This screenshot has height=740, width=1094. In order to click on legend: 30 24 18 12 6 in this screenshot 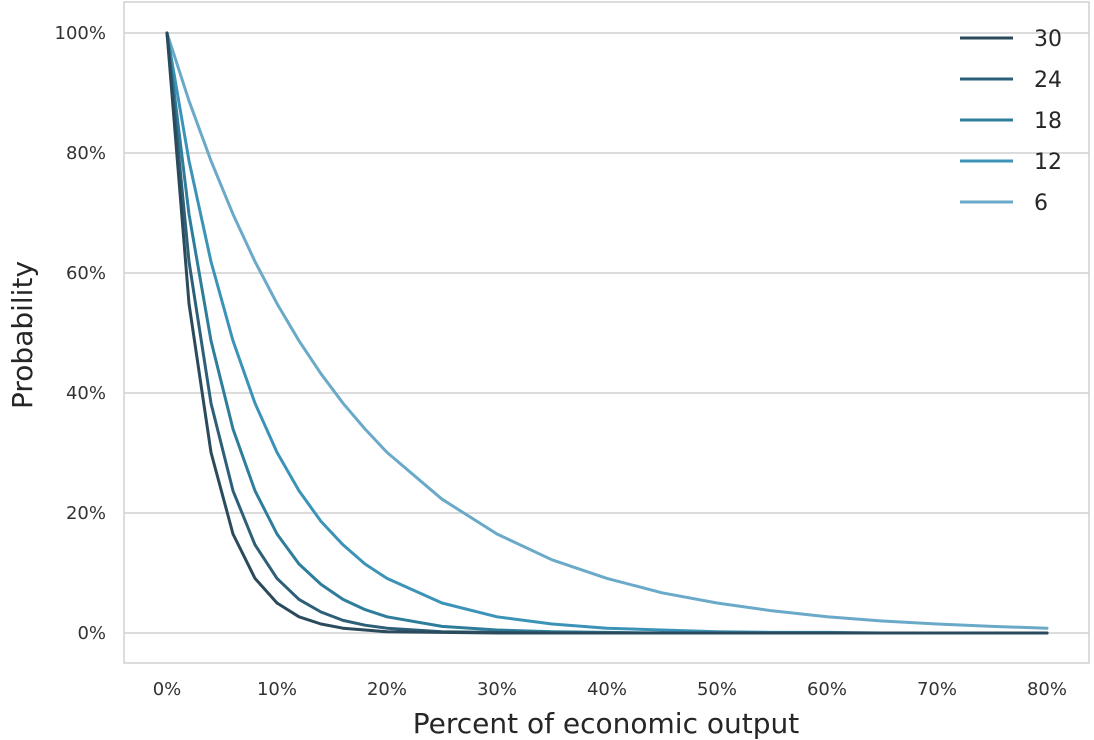, I will do `click(1011, 121)`.